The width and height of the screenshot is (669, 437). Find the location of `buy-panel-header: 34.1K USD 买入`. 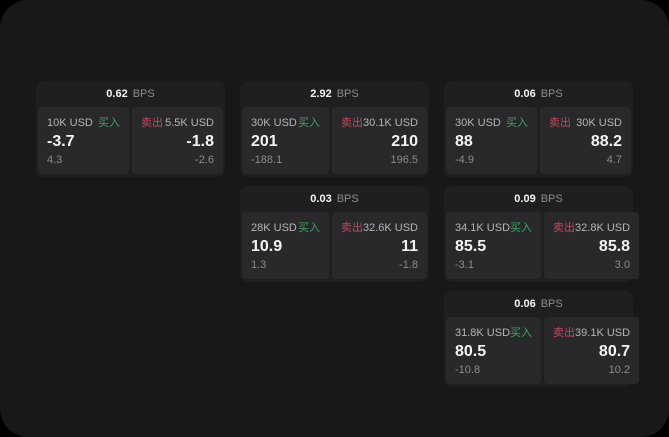

buy-panel-header: 34.1K USD 买入 is located at coordinates (493, 227).